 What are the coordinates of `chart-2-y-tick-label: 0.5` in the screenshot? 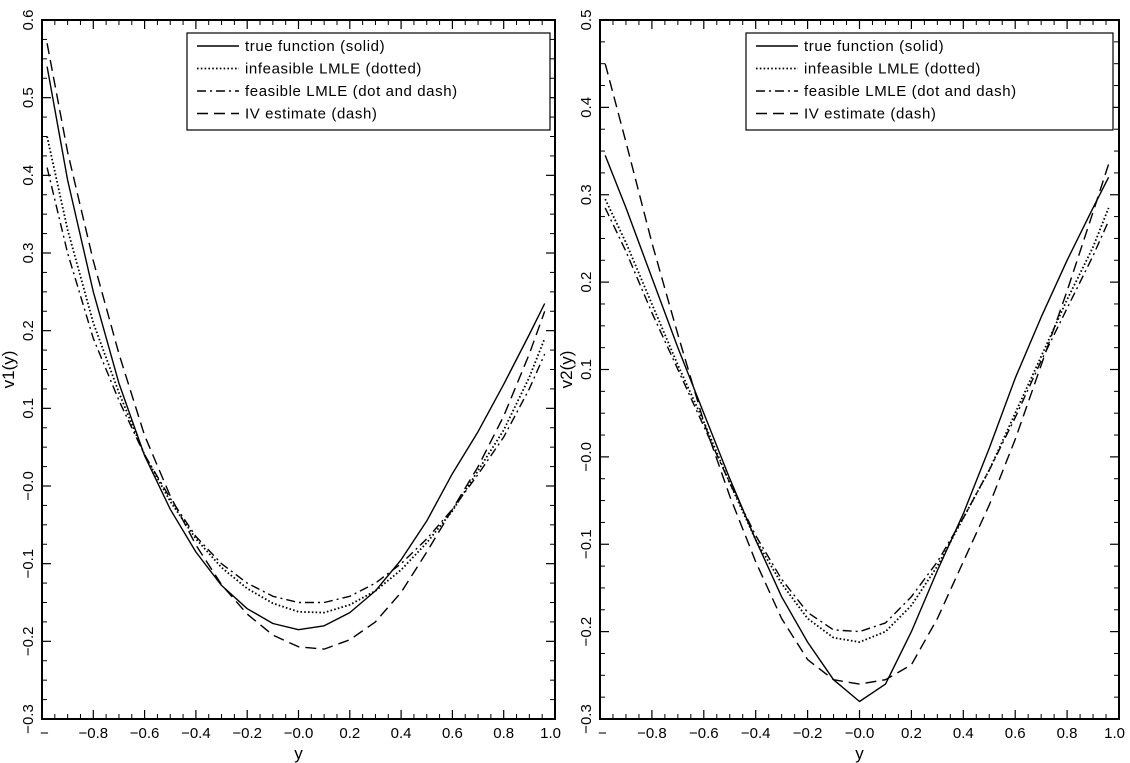 It's located at (586, 20).